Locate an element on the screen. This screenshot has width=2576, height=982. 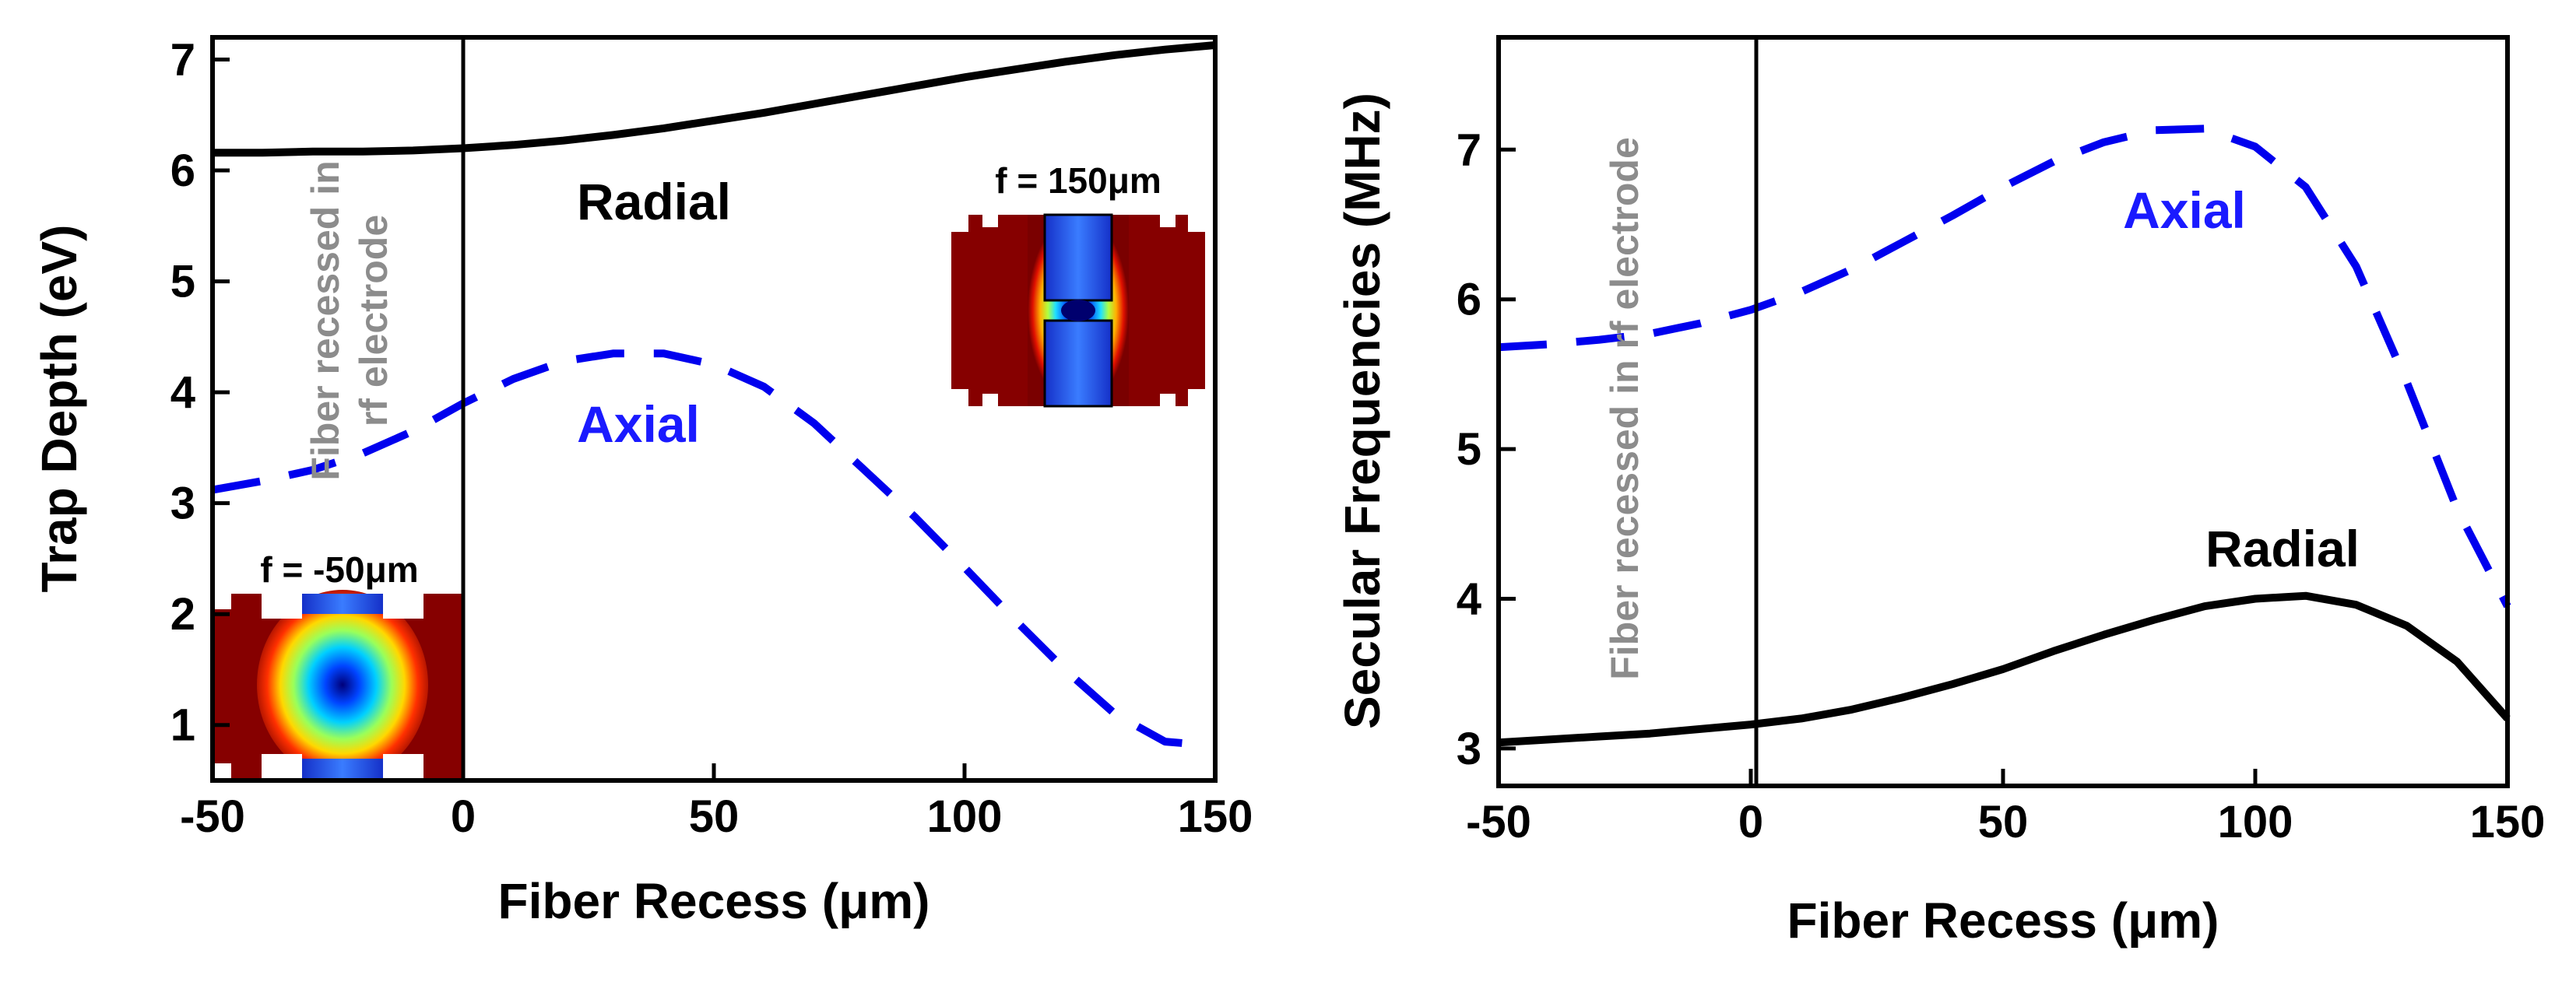
y-tick-label: 1 is located at coordinates (183, 726).